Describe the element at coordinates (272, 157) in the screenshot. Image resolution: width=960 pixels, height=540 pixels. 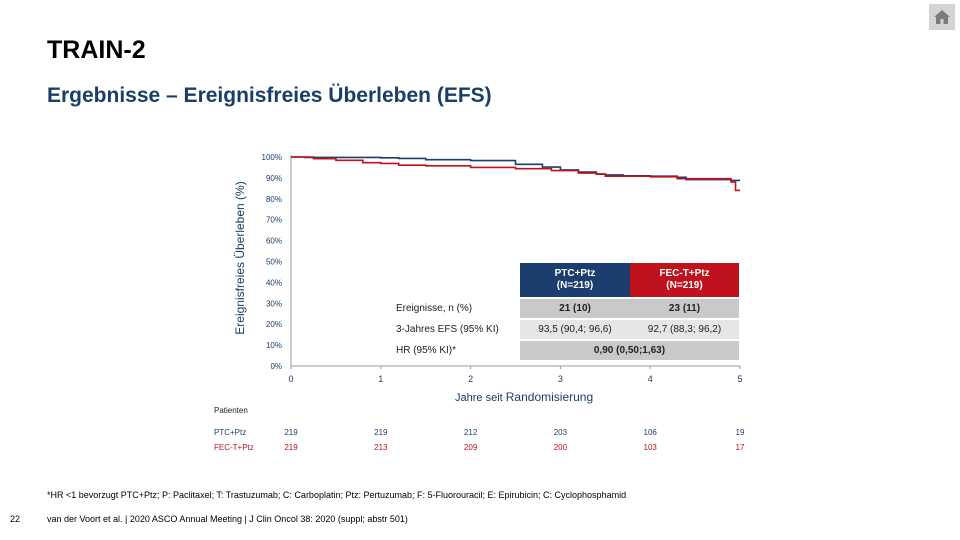
I see `y-tick-label: 100%` at that location.